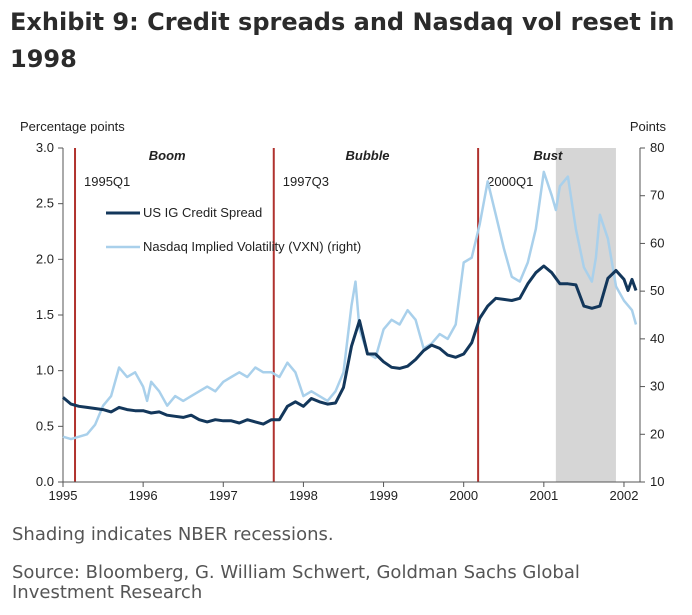 The image size is (692, 615). What do you see at coordinates (548, 155) in the screenshot?
I see `era-label: Bust` at bounding box center [548, 155].